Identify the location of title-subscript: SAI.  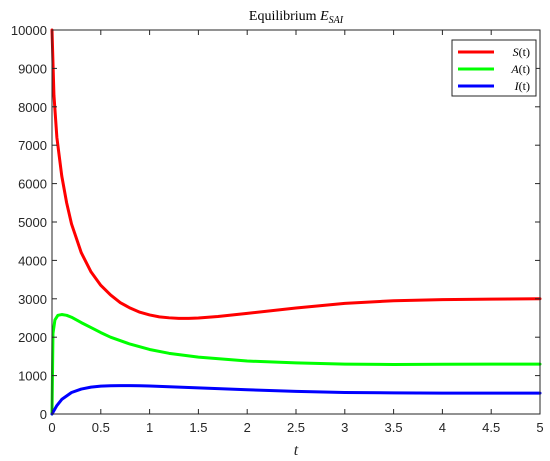
(336, 20).